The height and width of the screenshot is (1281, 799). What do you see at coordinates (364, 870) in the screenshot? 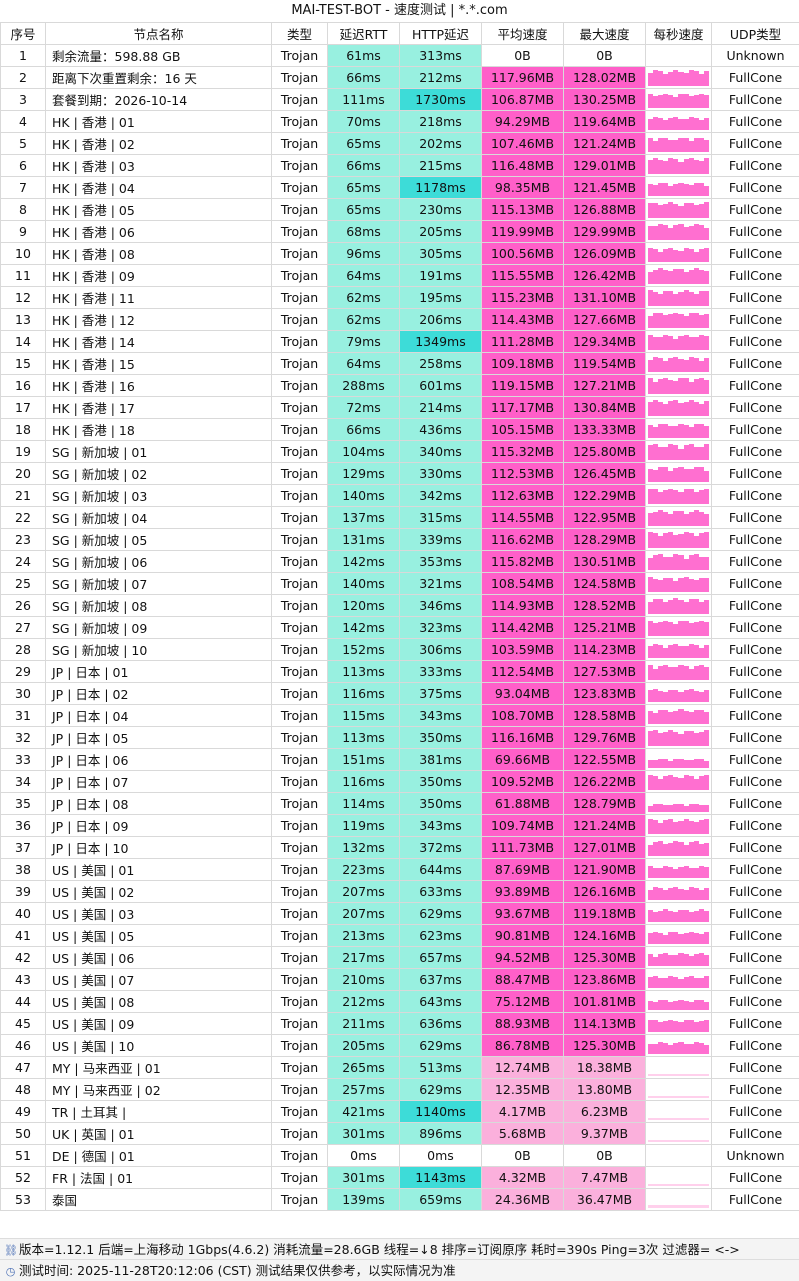
I see `rtt-latency: 223ms` at bounding box center [364, 870].